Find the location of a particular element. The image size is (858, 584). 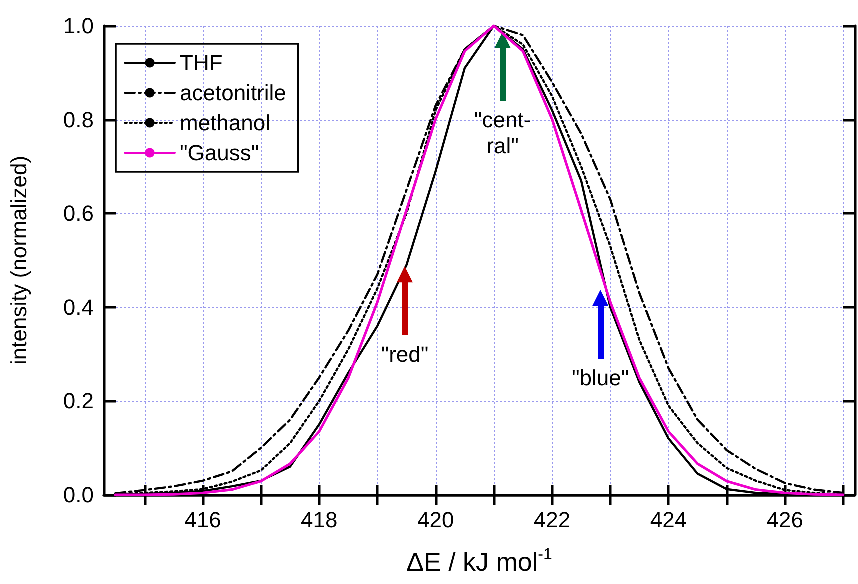

y-axis-title: intensity (normalized) is located at coordinates (19, 261).